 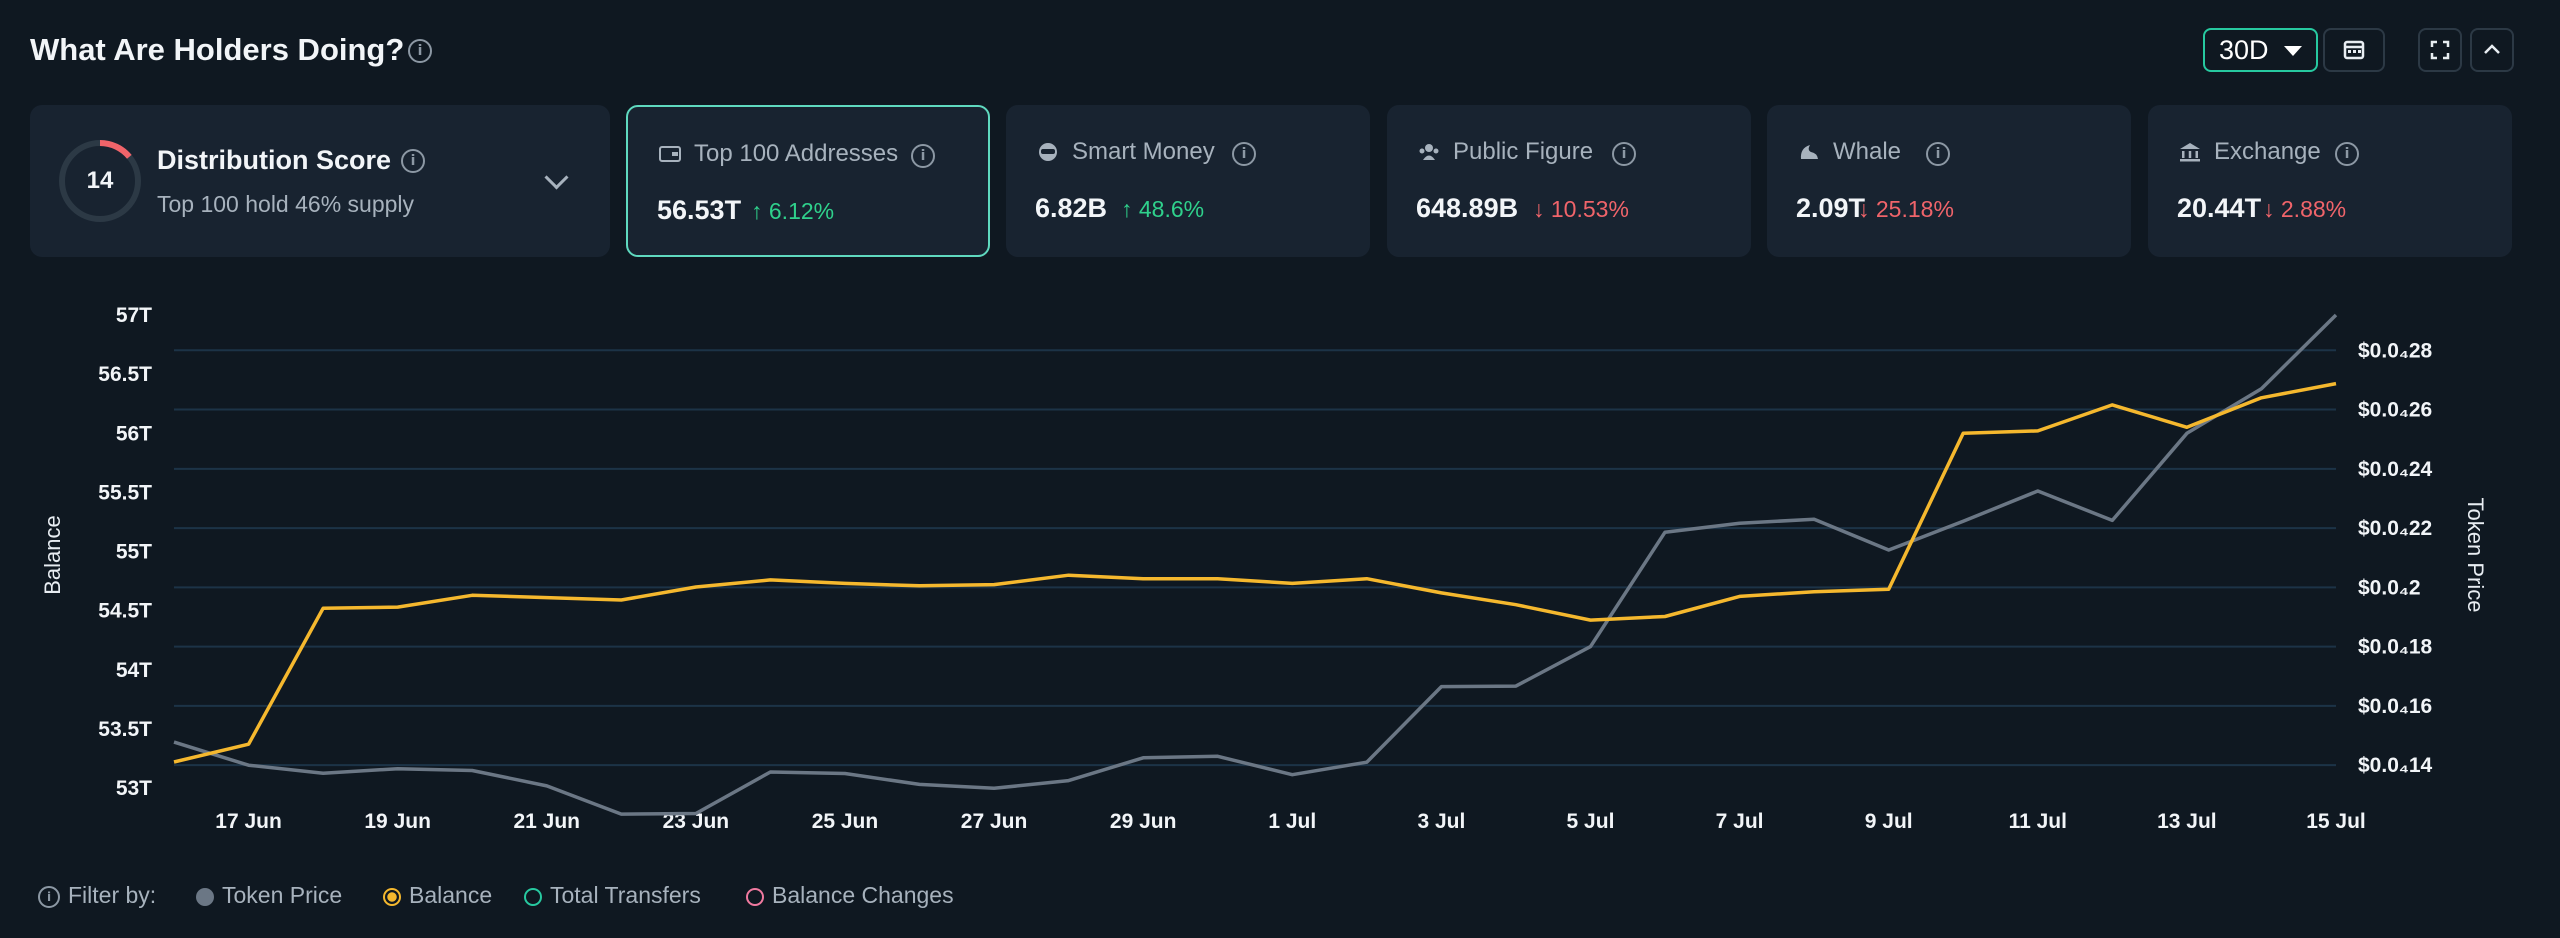 I want to click on x-tick-label: 1 Jul, so click(x=1292, y=821).